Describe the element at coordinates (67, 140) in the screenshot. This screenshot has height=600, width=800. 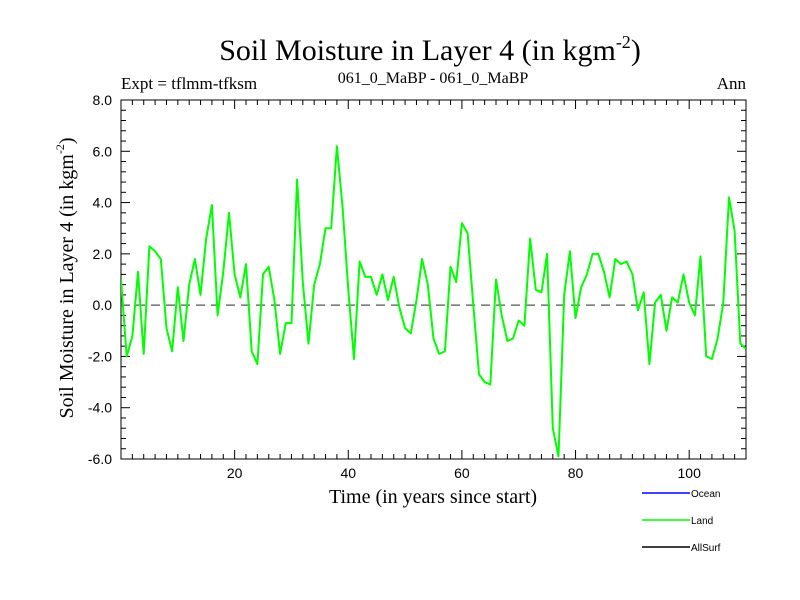
I see `y-axis-label-close: )` at that location.